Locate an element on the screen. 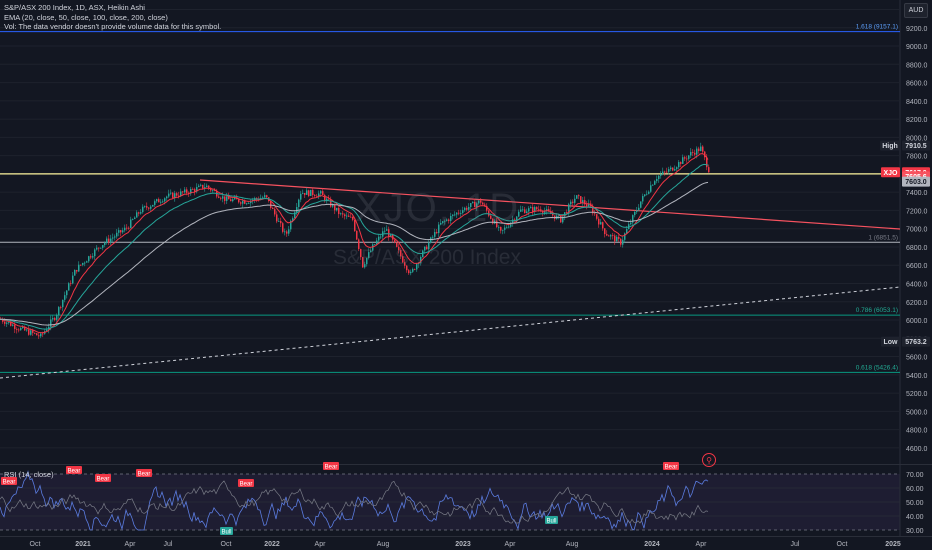  bear-signal-bg is located at coordinates (246, 483).